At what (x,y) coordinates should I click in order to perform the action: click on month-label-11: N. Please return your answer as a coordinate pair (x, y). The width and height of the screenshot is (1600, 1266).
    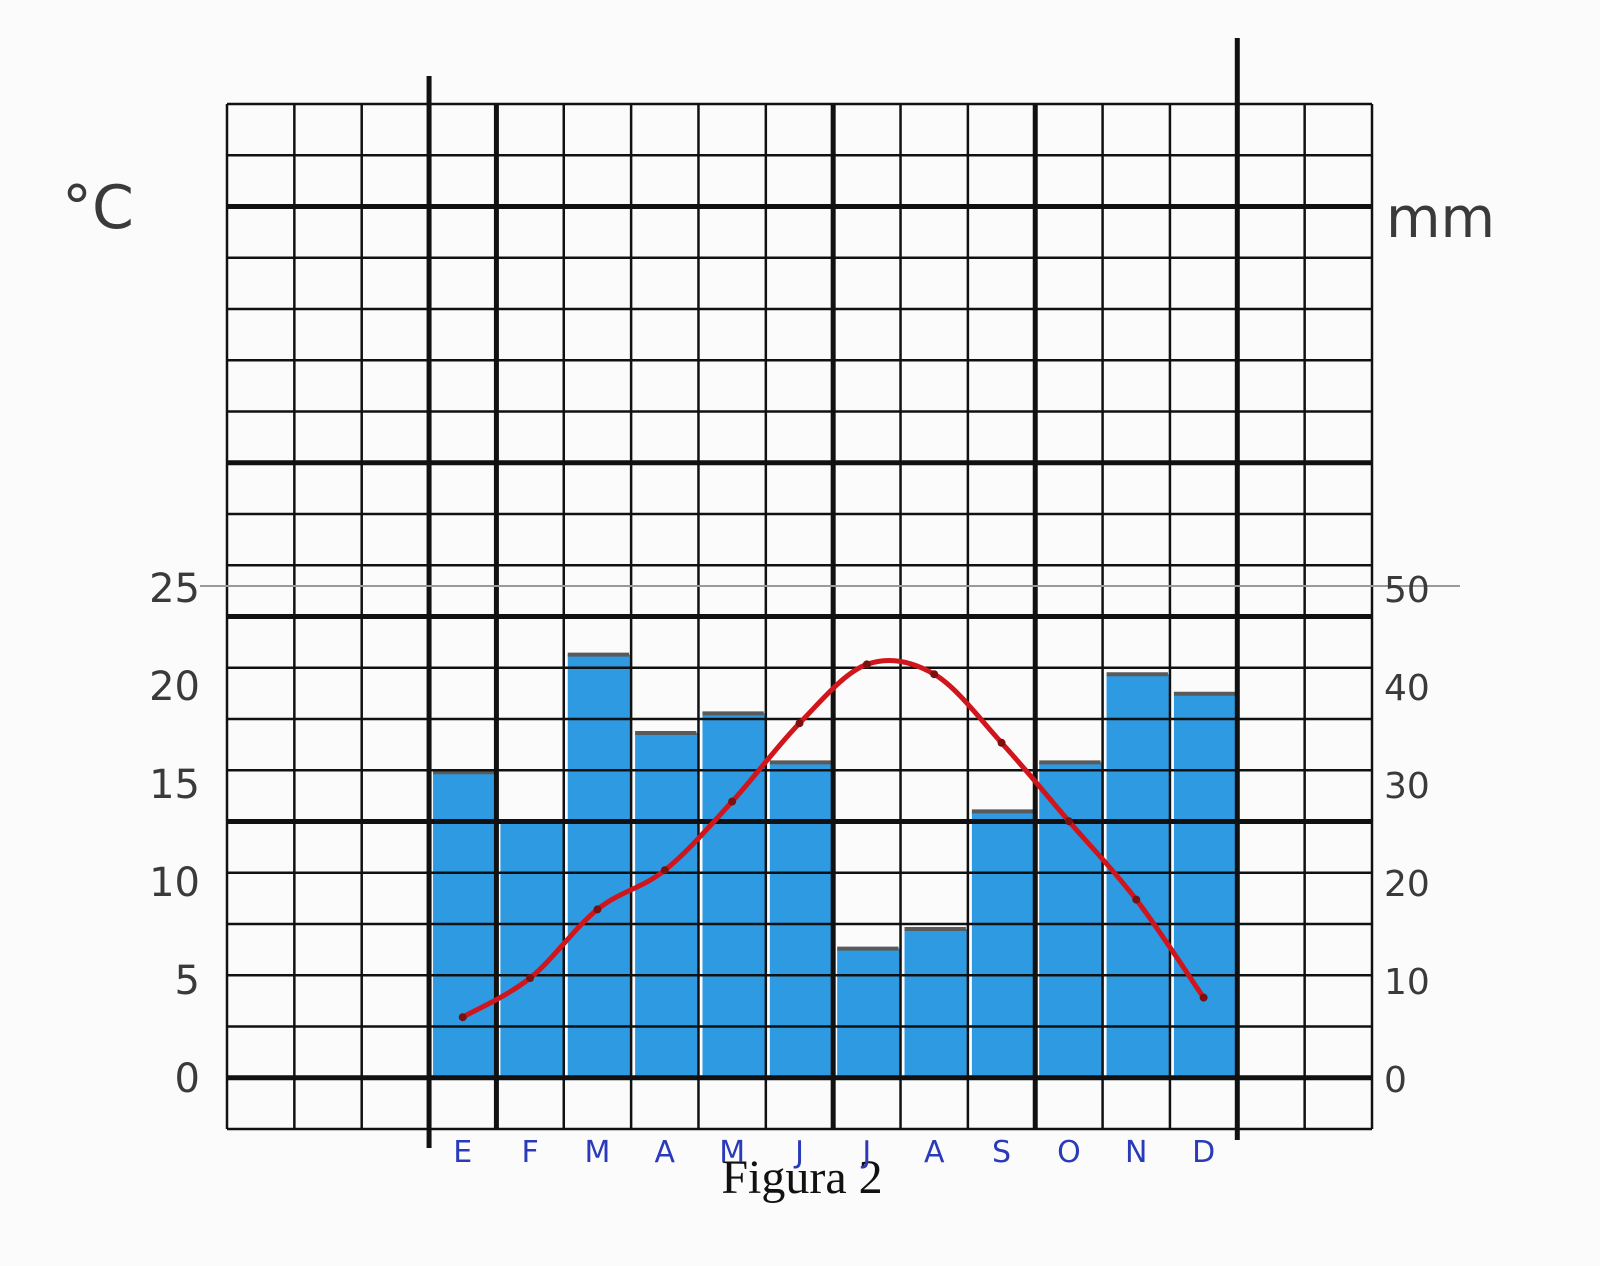
    Looking at the image, I should click on (1136, 1152).